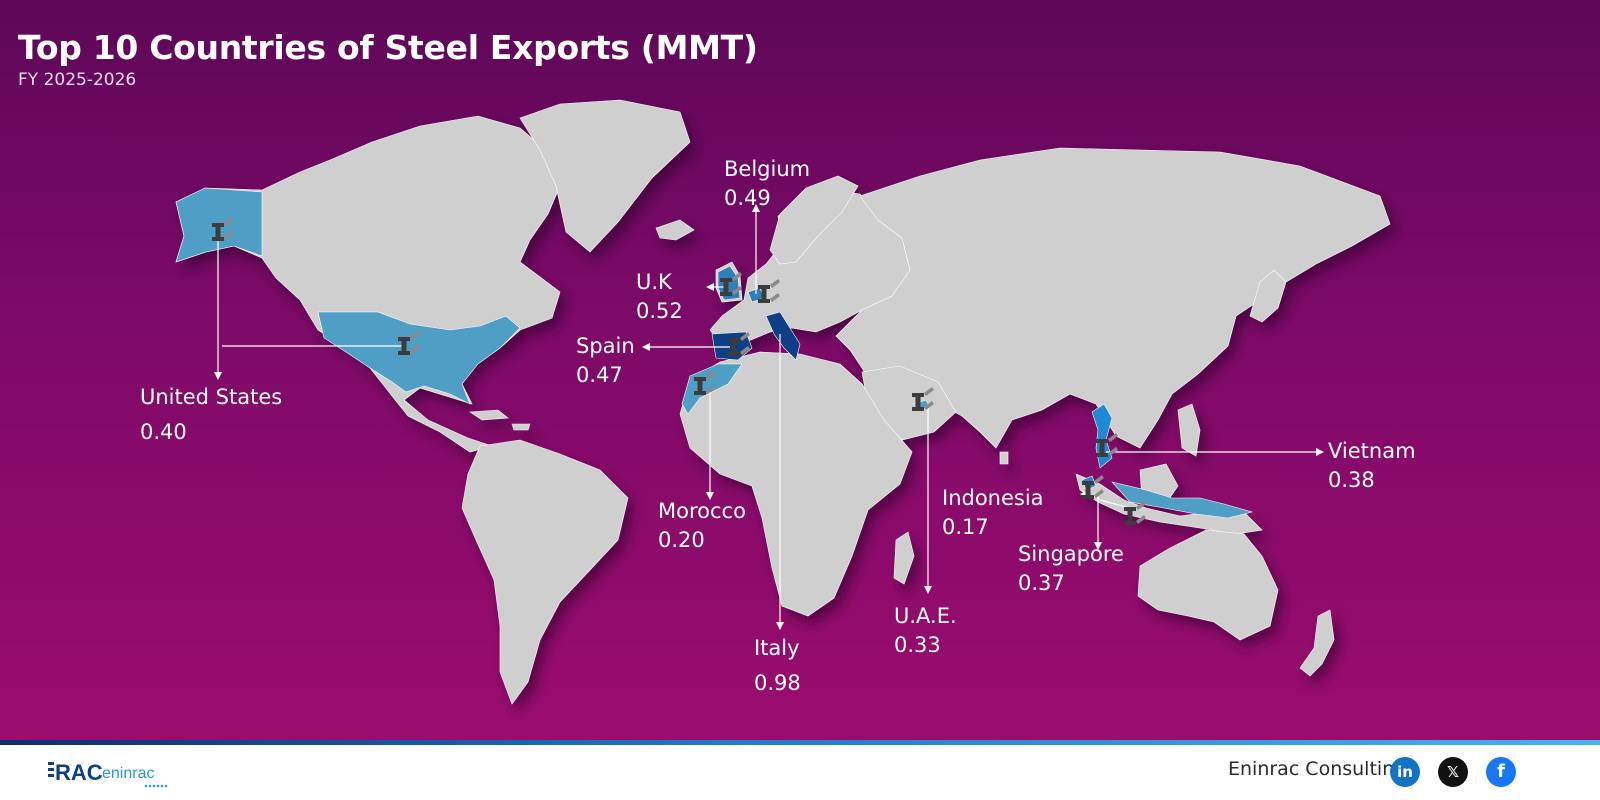 The image size is (1600, 800). Describe the element at coordinates (756, 208) in the screenshot. I see `arrowhead-belgium` at that location.